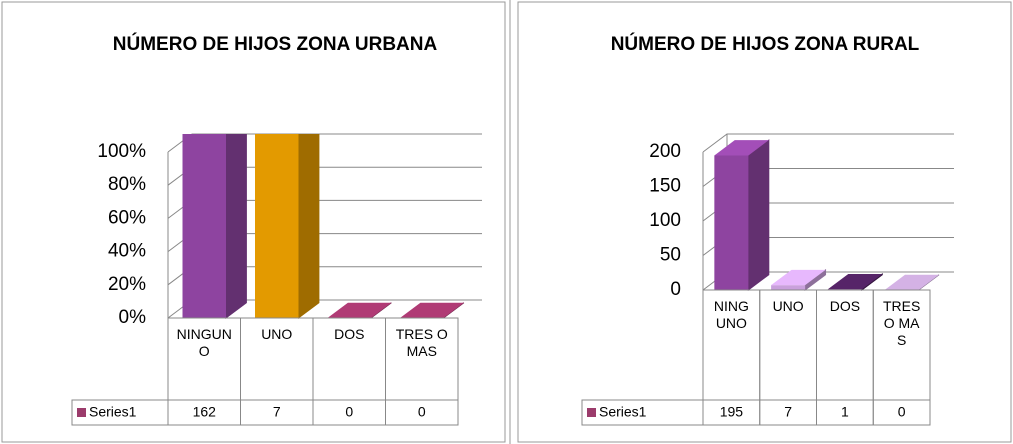 This screenshot has width=1013, height=444. Describe the element at coordinates (127, 217) in the screenshot. I see `y-tick-label: 60%` at that location.